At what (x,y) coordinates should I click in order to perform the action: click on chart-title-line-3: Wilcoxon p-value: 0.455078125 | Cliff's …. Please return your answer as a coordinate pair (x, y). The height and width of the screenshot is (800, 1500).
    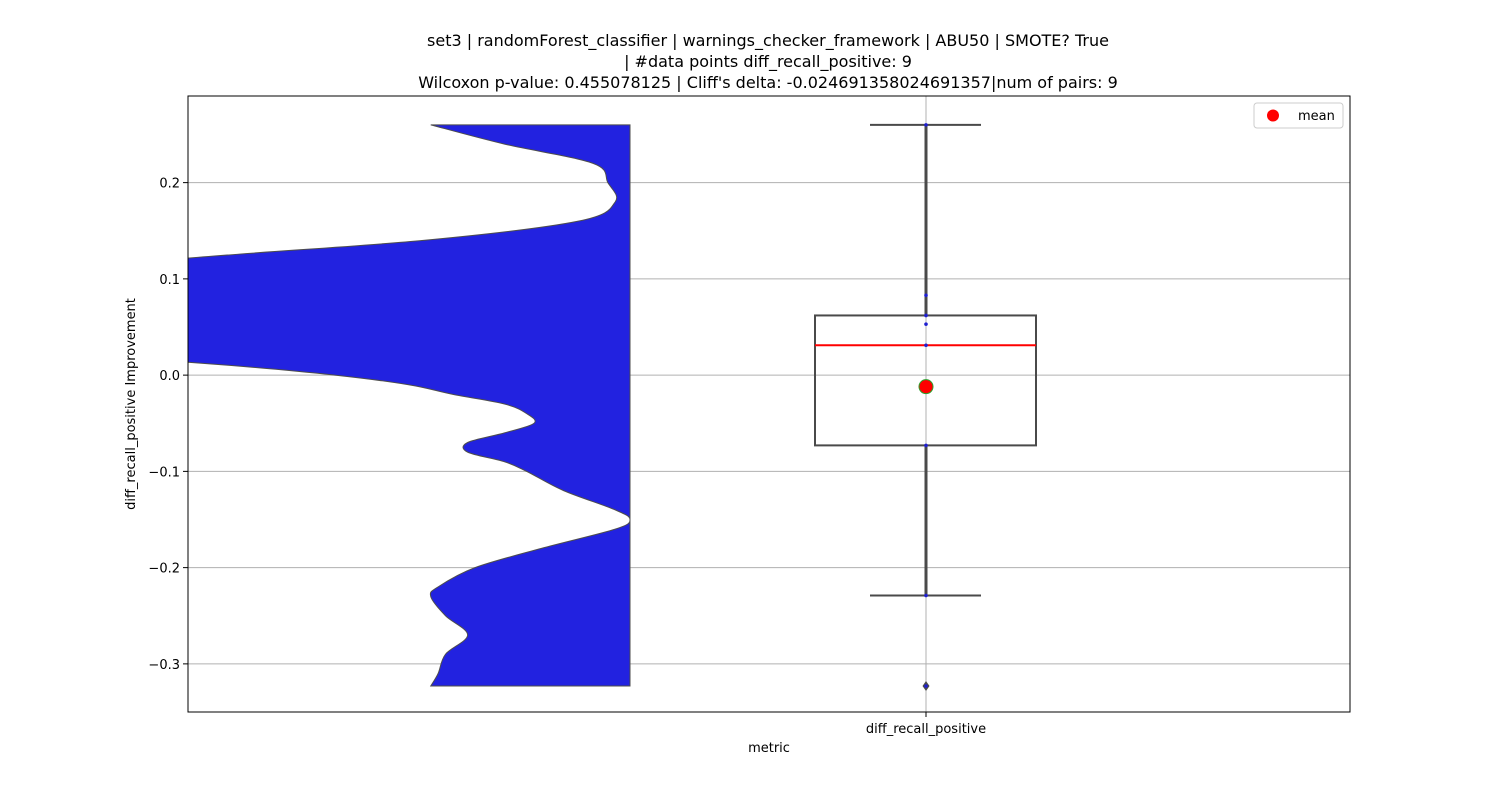
    Looking at the image, I should click on (768, 82).